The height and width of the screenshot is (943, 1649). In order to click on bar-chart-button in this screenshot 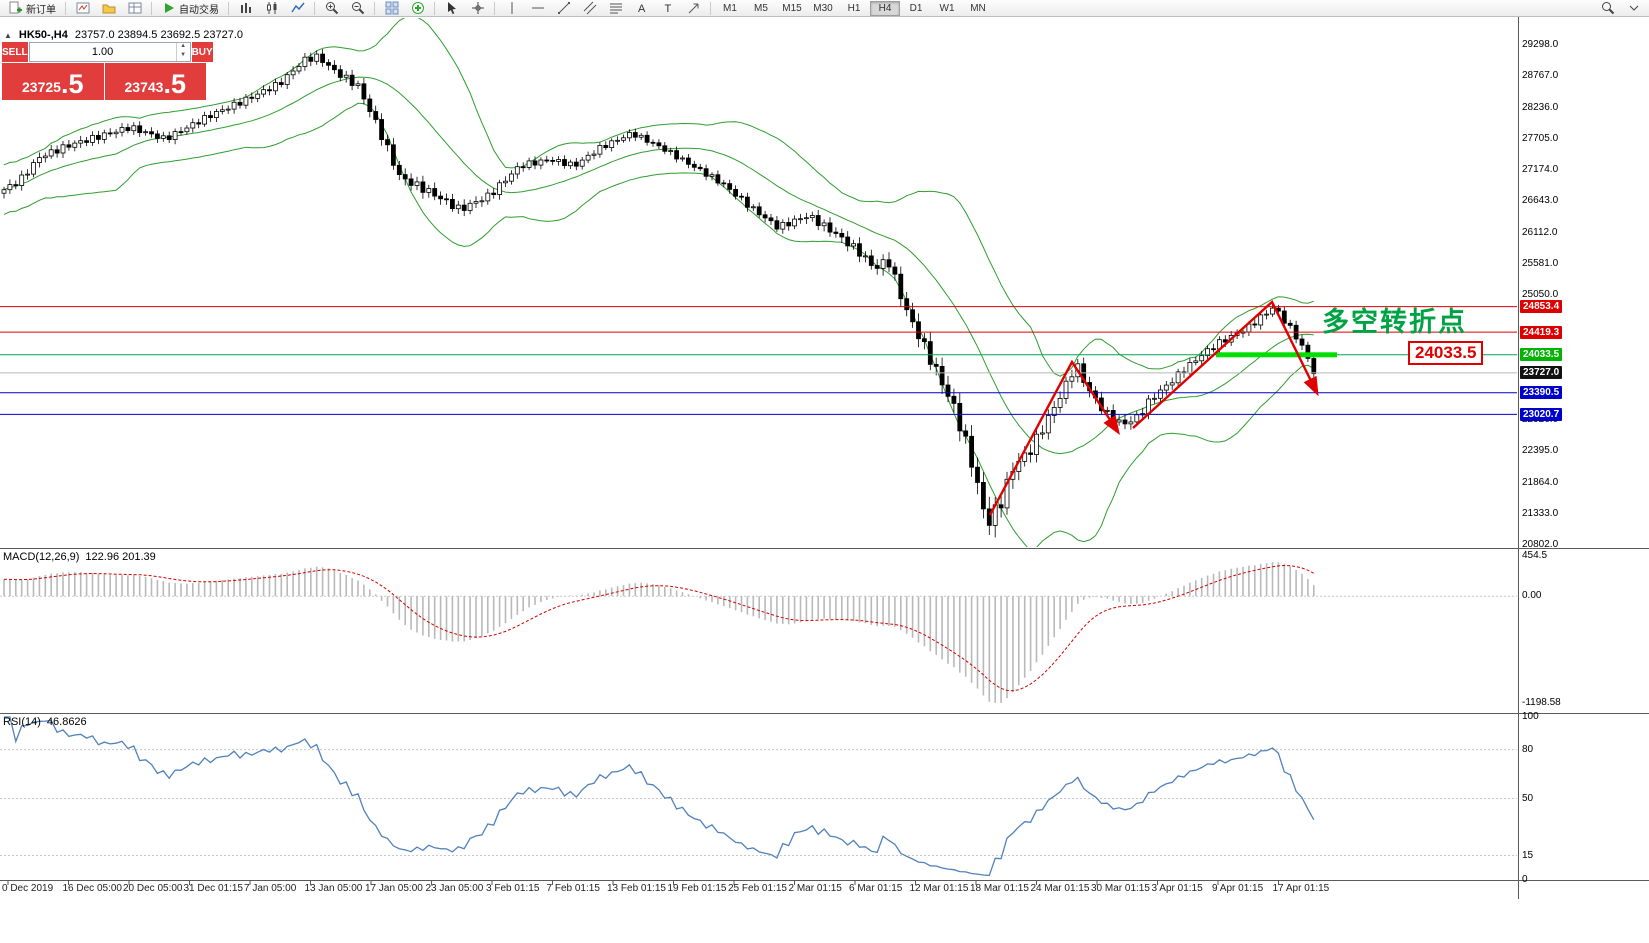, I will do `click(245, 8)`.